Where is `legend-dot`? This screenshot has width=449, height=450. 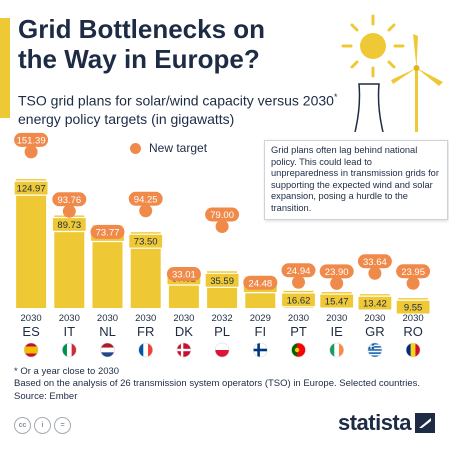
legend-dot is located at coordinates (135, 148).